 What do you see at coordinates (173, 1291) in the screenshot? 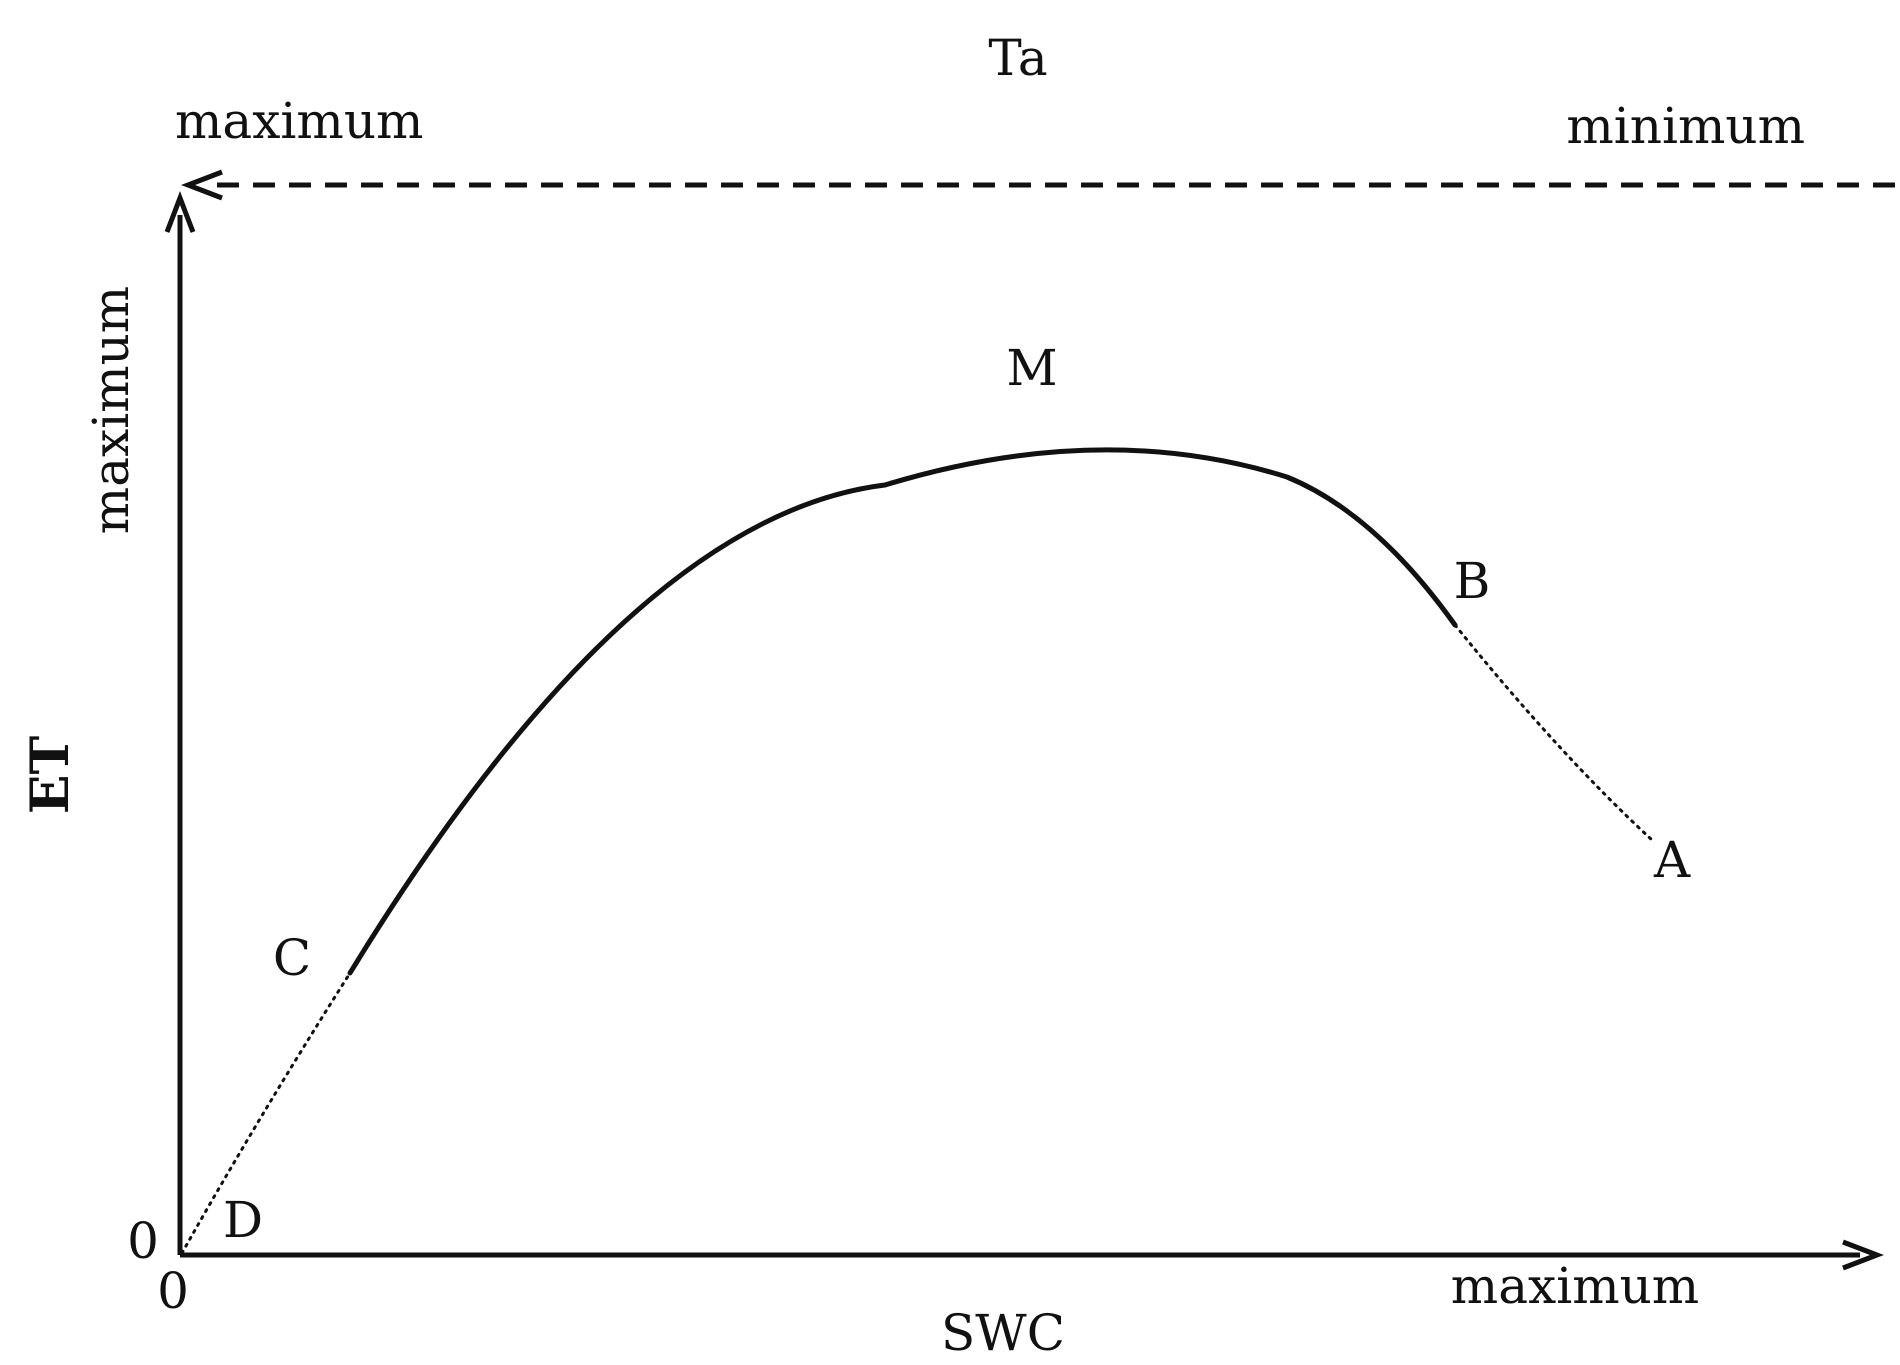
I see `x-axis-origin-label: 0` at bounding box center [173, 1291].